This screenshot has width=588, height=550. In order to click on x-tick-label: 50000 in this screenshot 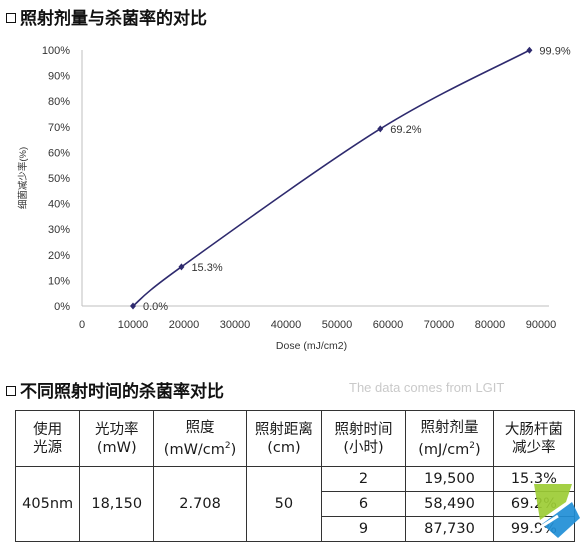, I will do `click(337, 325)`.